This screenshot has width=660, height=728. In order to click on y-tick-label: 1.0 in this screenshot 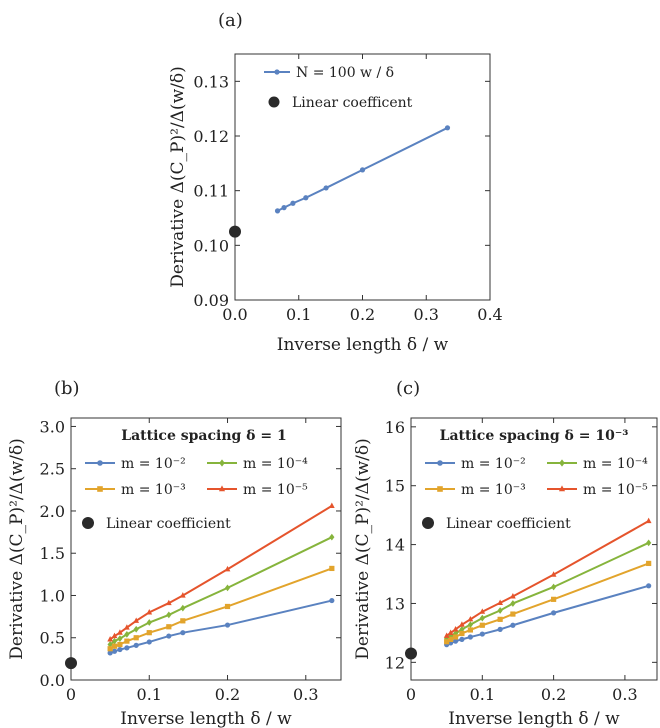, I will do `click(52, 595)`.